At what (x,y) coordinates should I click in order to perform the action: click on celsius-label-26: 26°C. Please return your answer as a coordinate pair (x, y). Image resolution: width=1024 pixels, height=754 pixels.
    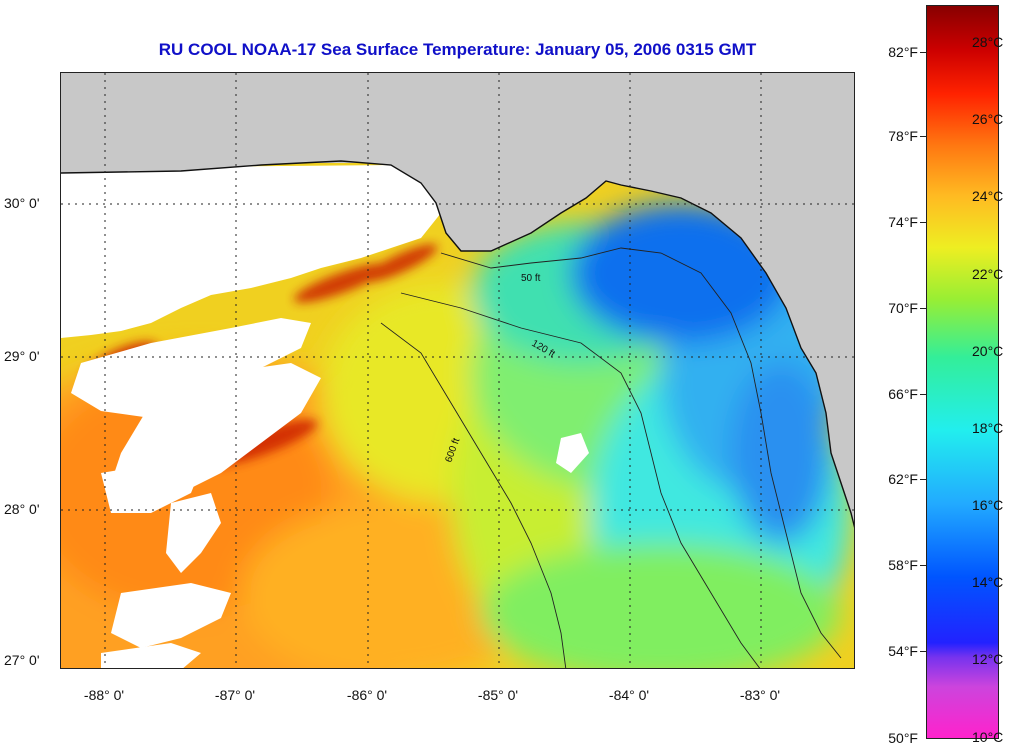
    Looking at the image, I should click on (988, 119).